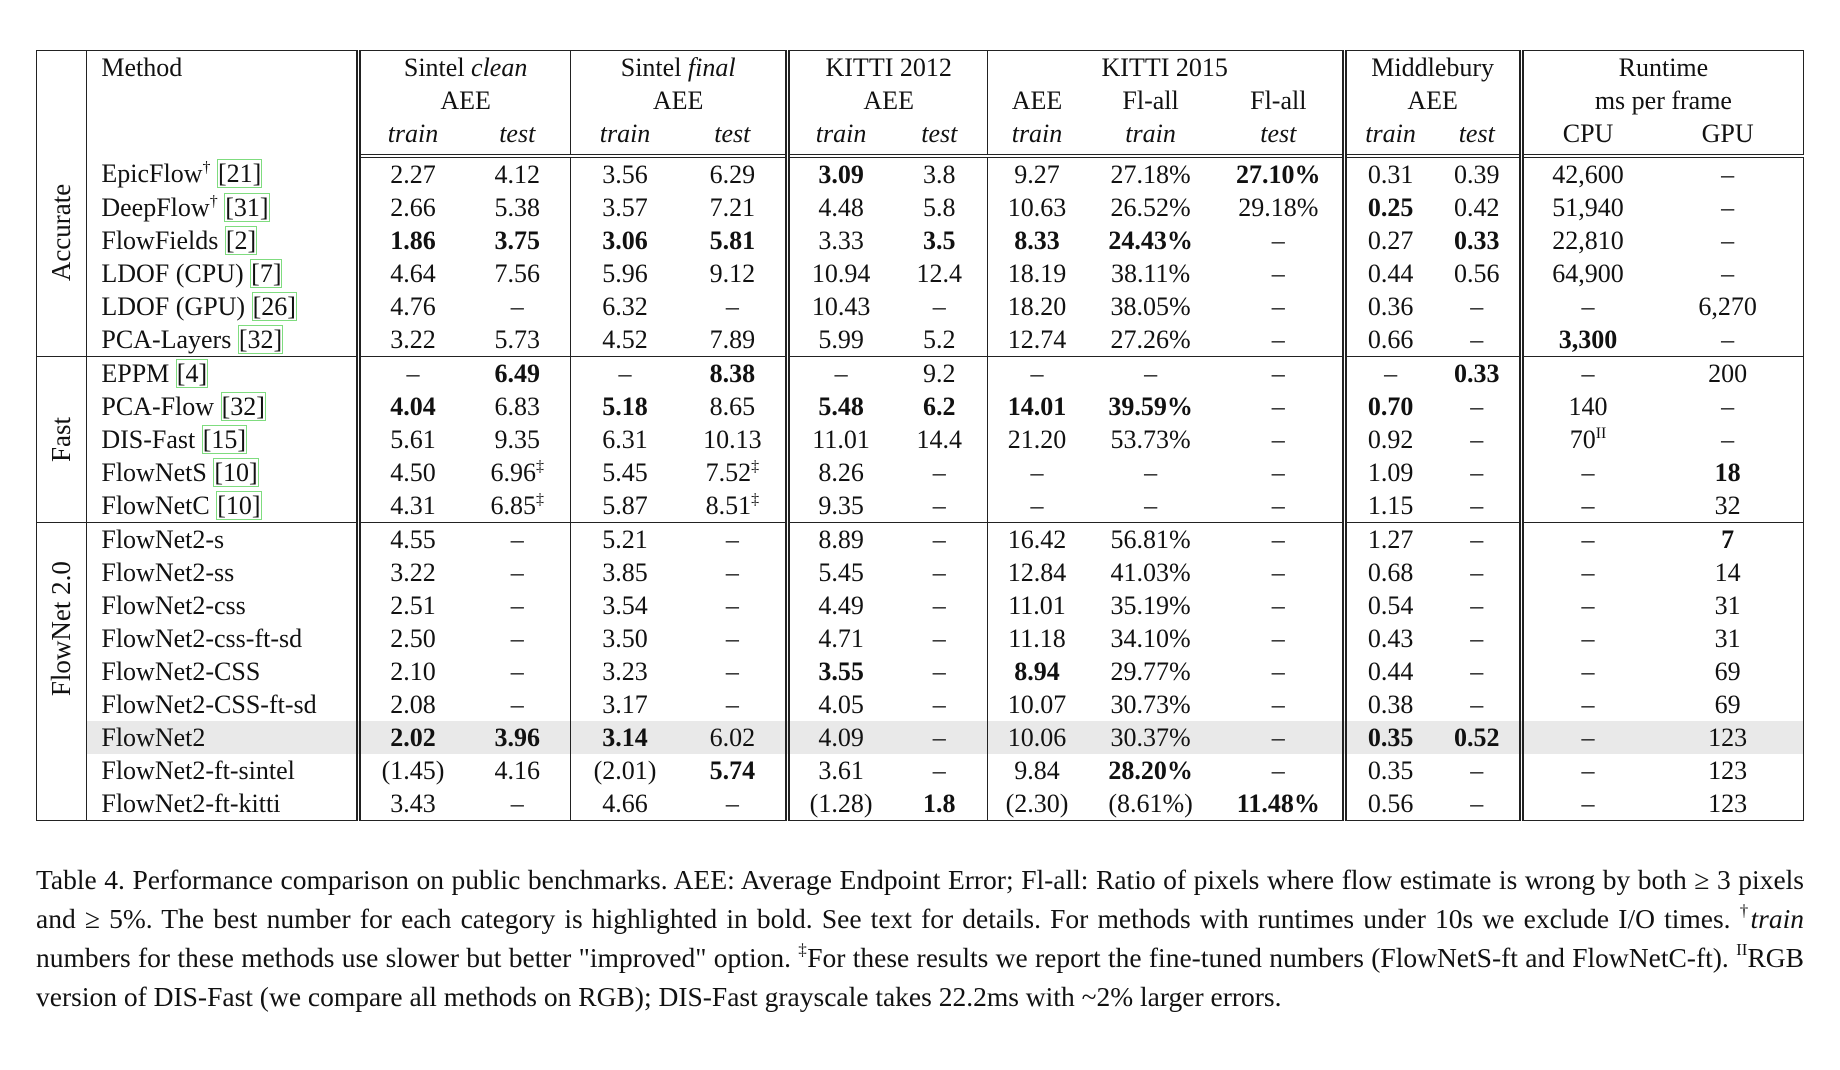  Describe the element at coordinates (624, 572) in the screenshot. I see `value-cell: 3.85` at that location.